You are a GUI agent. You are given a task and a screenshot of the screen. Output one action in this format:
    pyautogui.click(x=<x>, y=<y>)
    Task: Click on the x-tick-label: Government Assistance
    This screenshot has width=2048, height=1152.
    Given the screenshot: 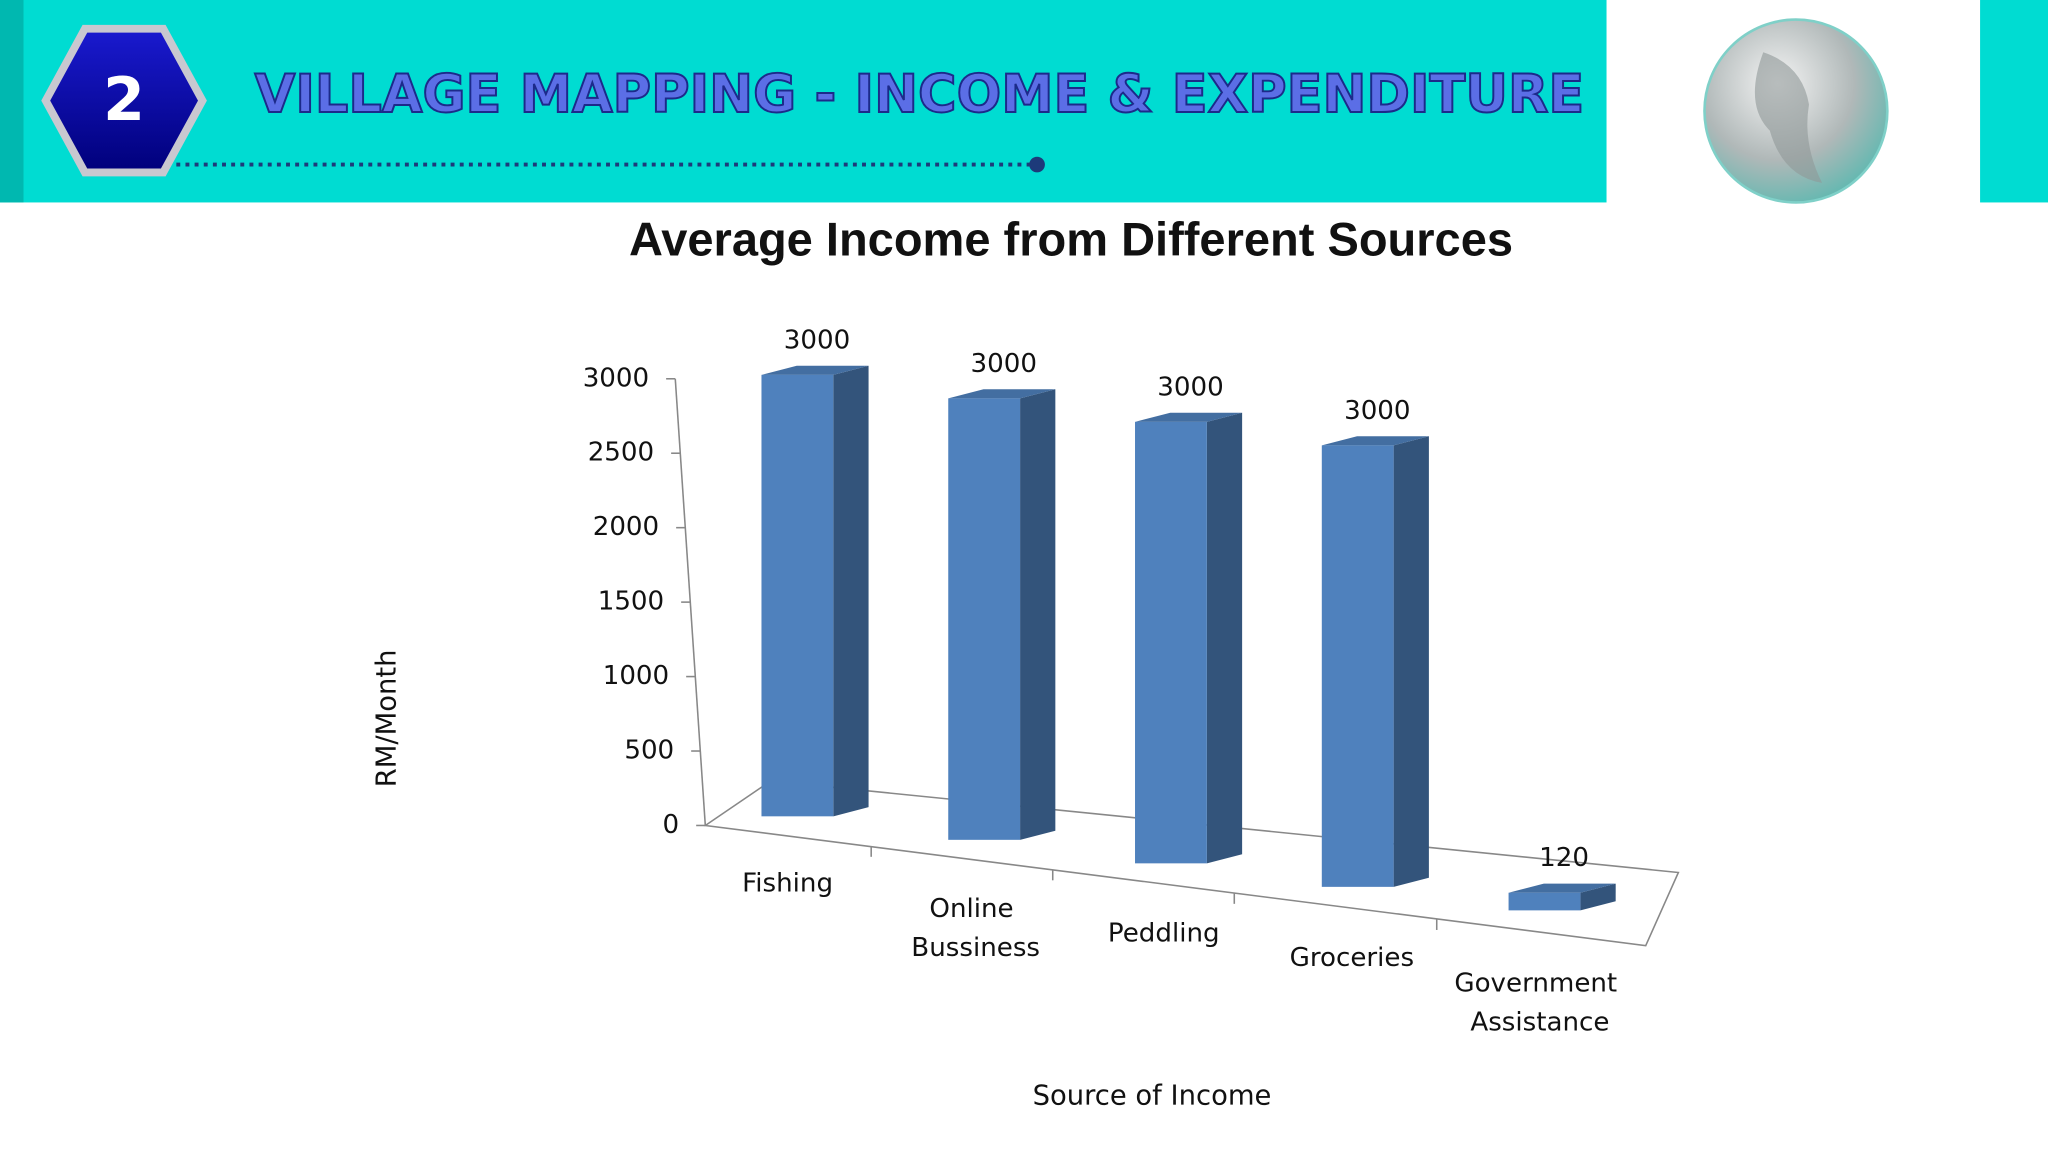 What is the action you would take?
    pyautogui.click(x=1539, y=1002)
    